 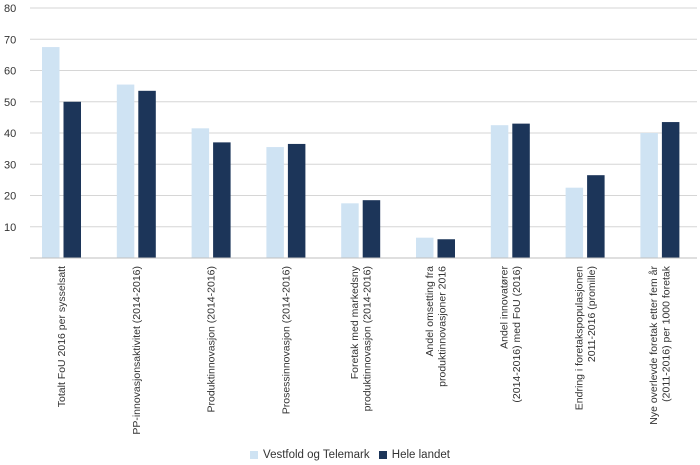 What do you see at coordinates (10, 165) in the screenshot?
I see `y-tick-label: 30` at bounding box center [10, 165].